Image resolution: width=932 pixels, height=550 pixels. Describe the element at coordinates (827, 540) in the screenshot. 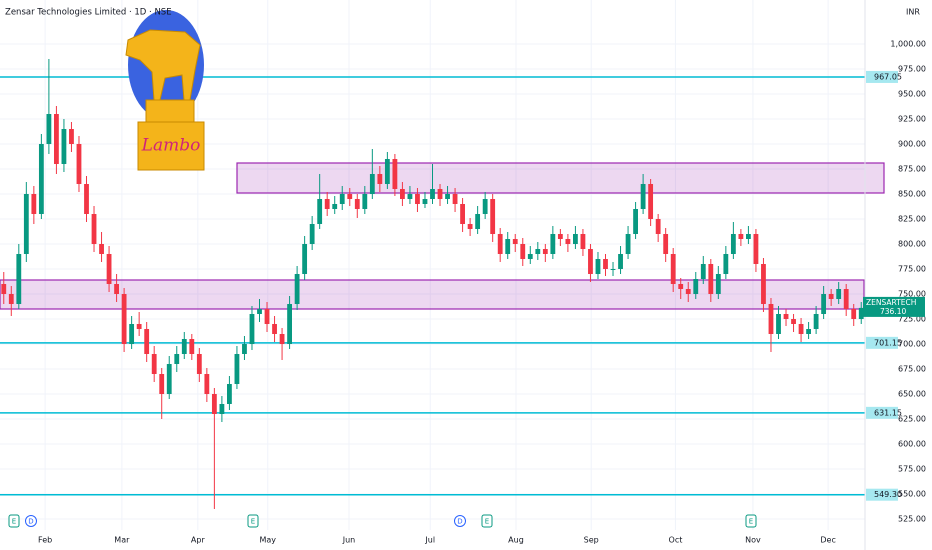

I see `x-tick-label: Dec` at that location.